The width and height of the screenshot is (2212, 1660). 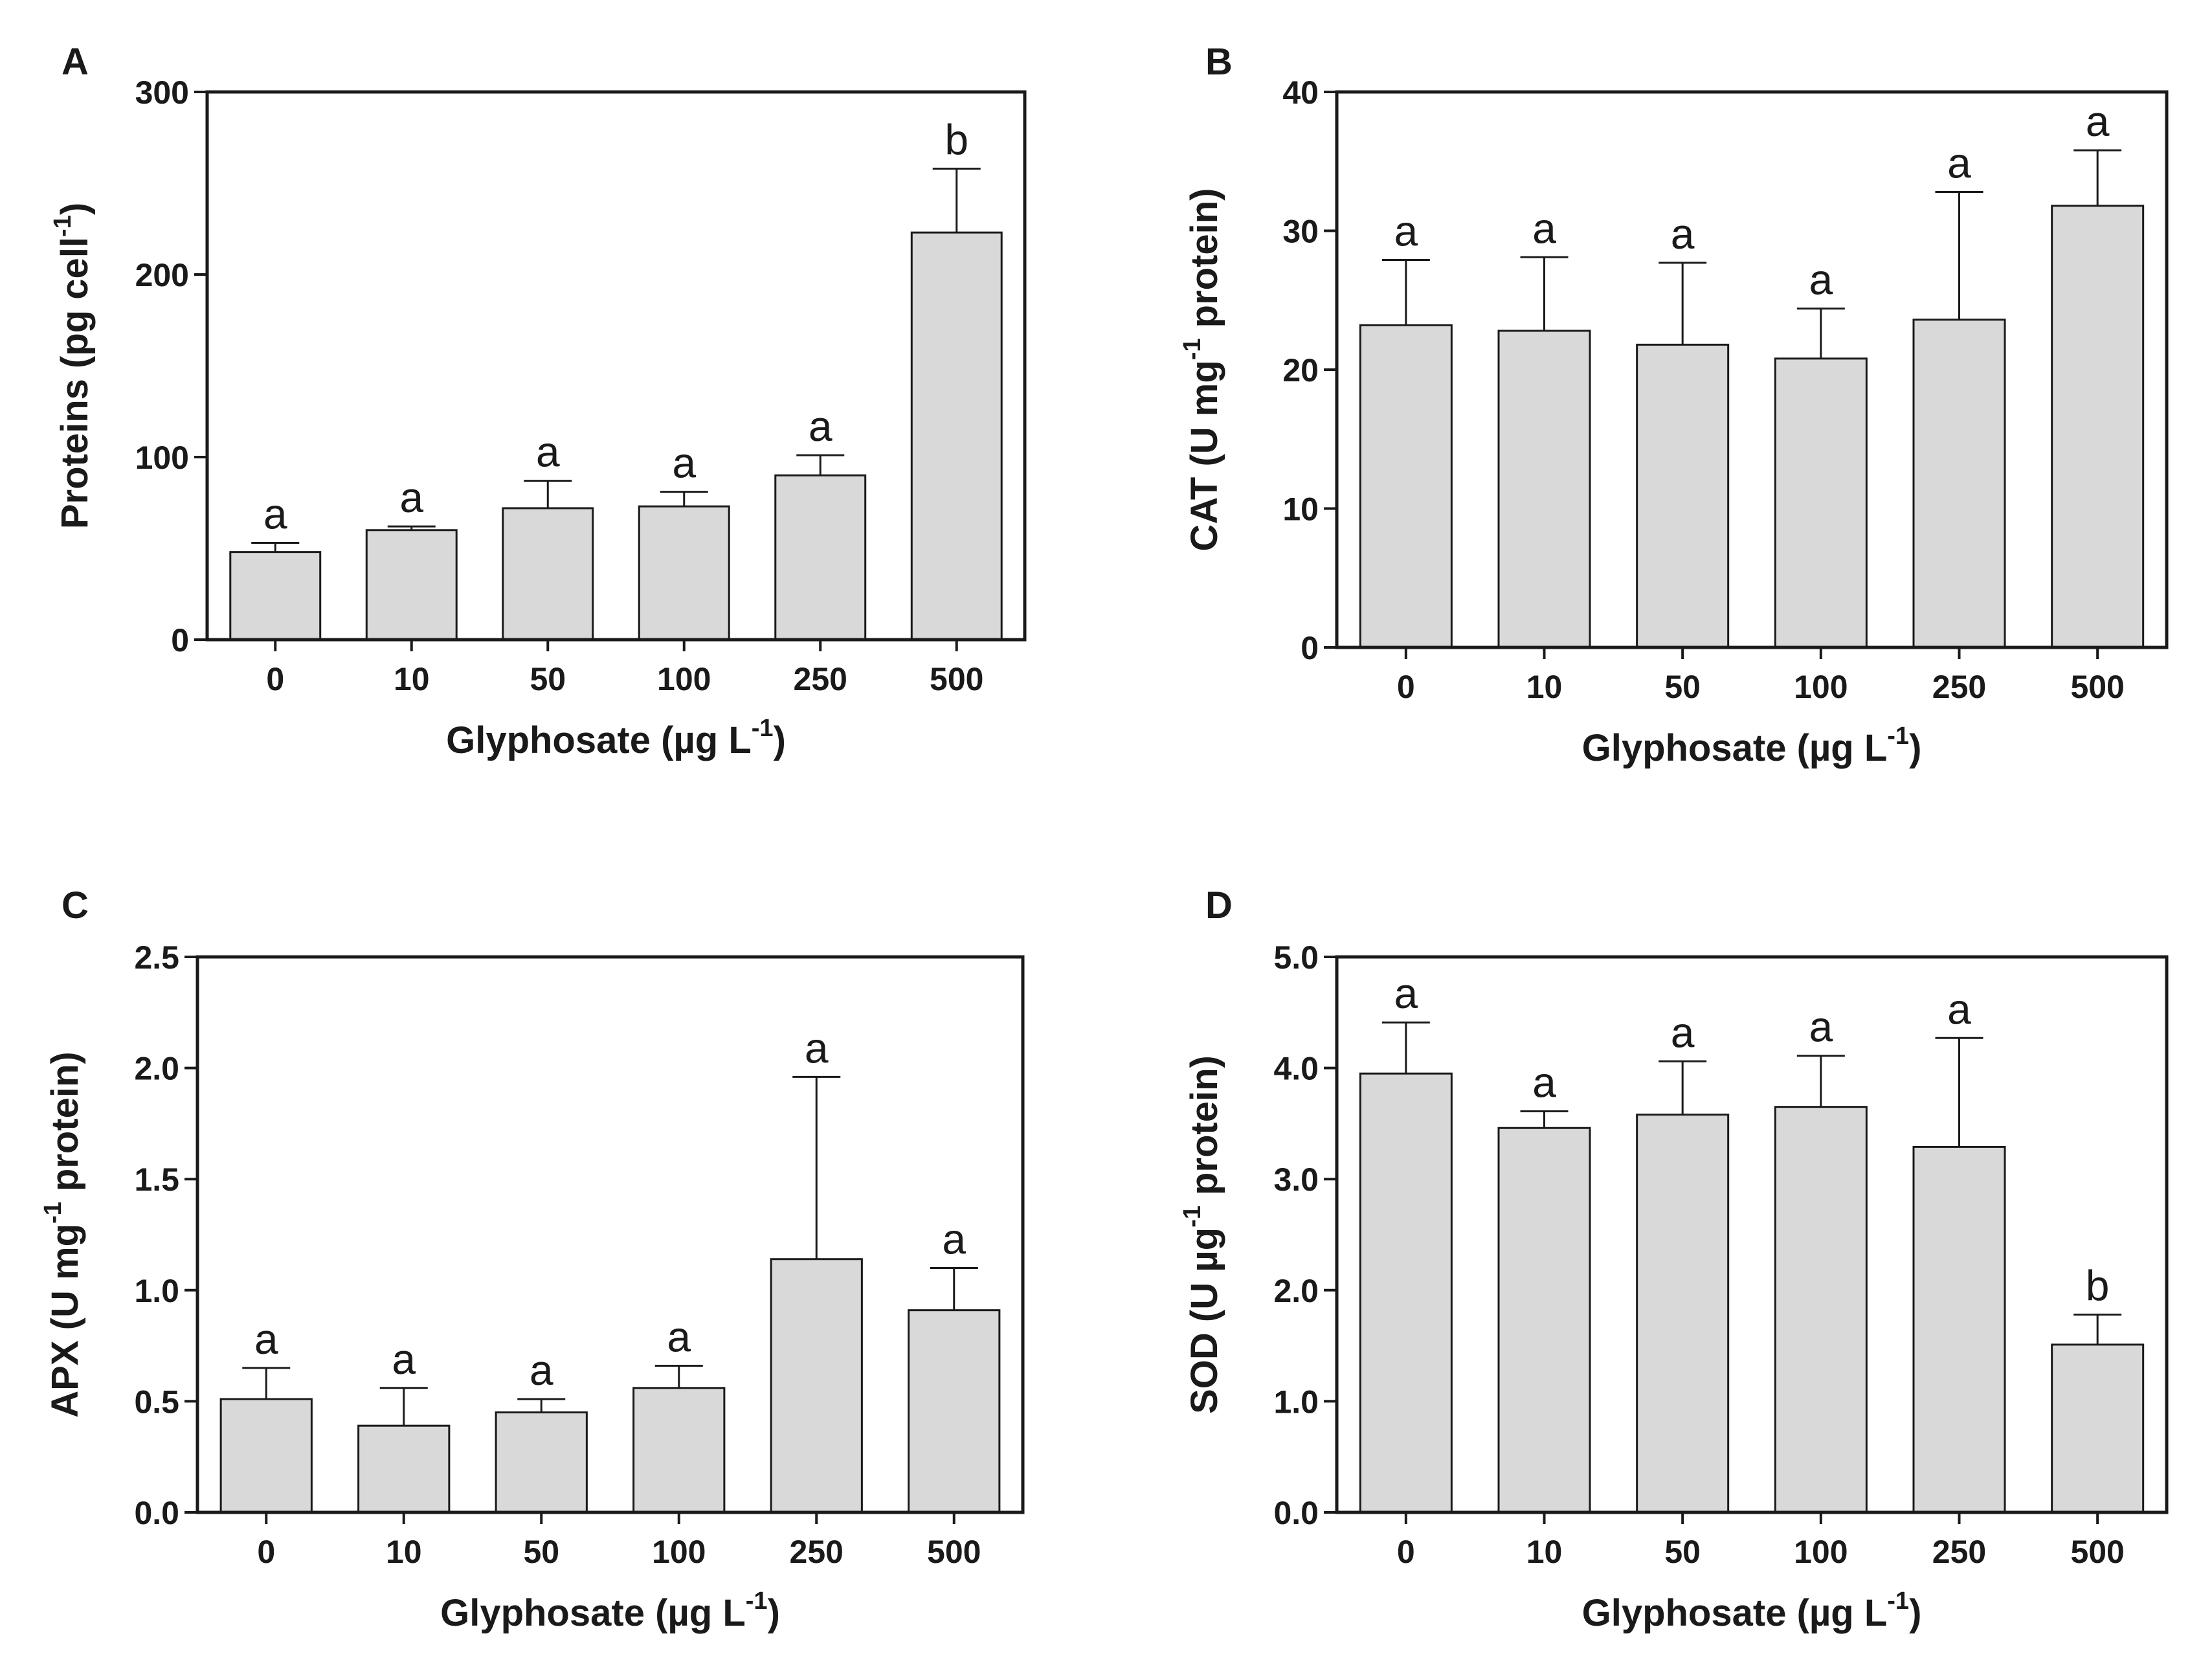 I want to click on x-tick-label-d-0: 0, so click(x=1406, y=1552).